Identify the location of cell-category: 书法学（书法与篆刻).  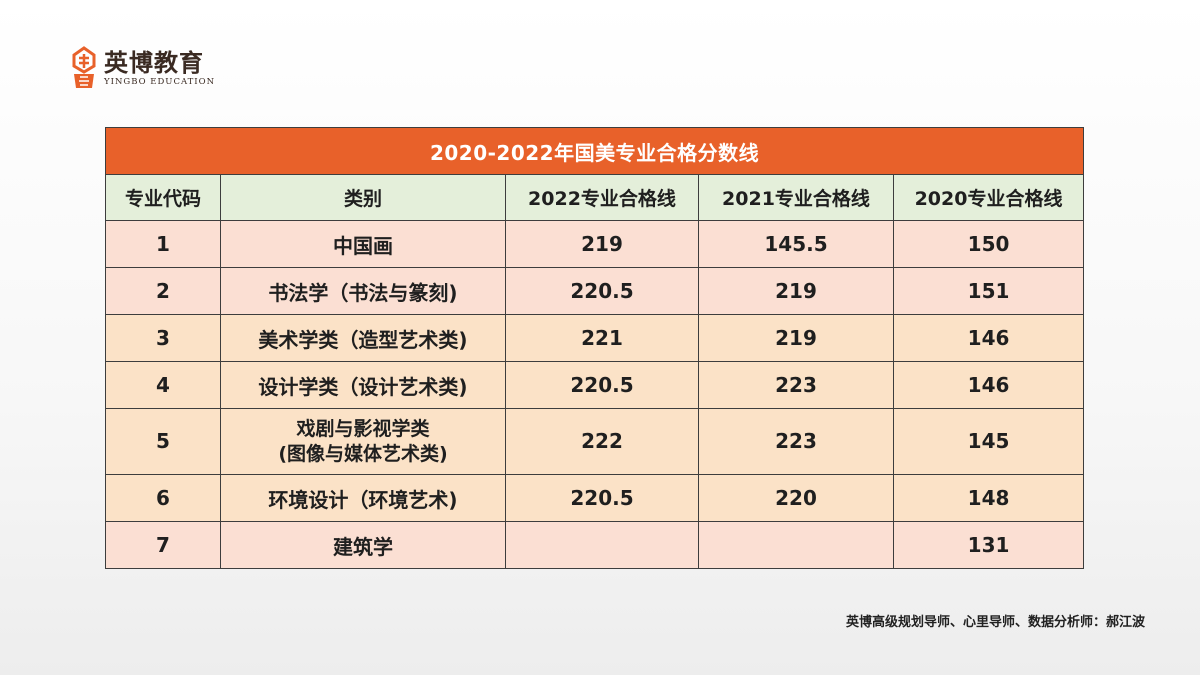
(363, 291).